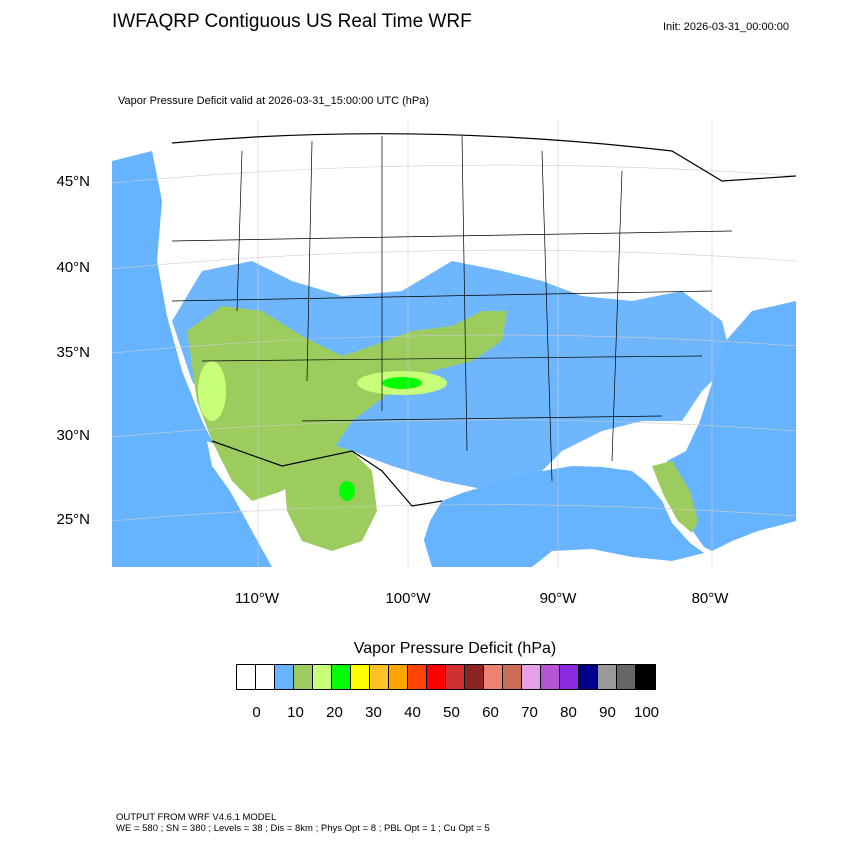 This screenshot has width=850, height=850. What do you see at coordinates (408, 598) in the screenshot?
I see `lon-label-100w: 100°W` at bounding box center [408, 598].